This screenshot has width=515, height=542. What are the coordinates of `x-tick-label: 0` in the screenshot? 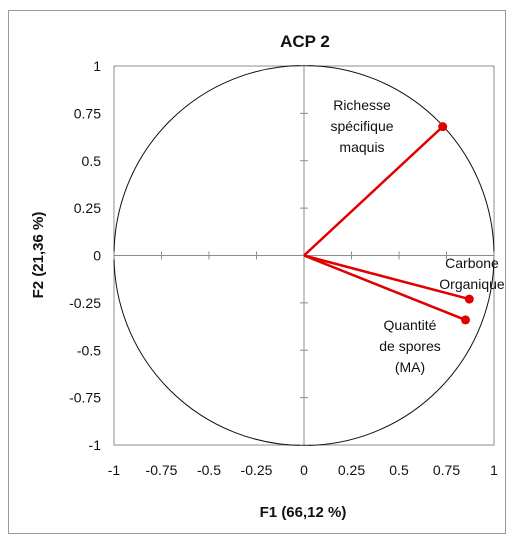 It's located at (304, 470).